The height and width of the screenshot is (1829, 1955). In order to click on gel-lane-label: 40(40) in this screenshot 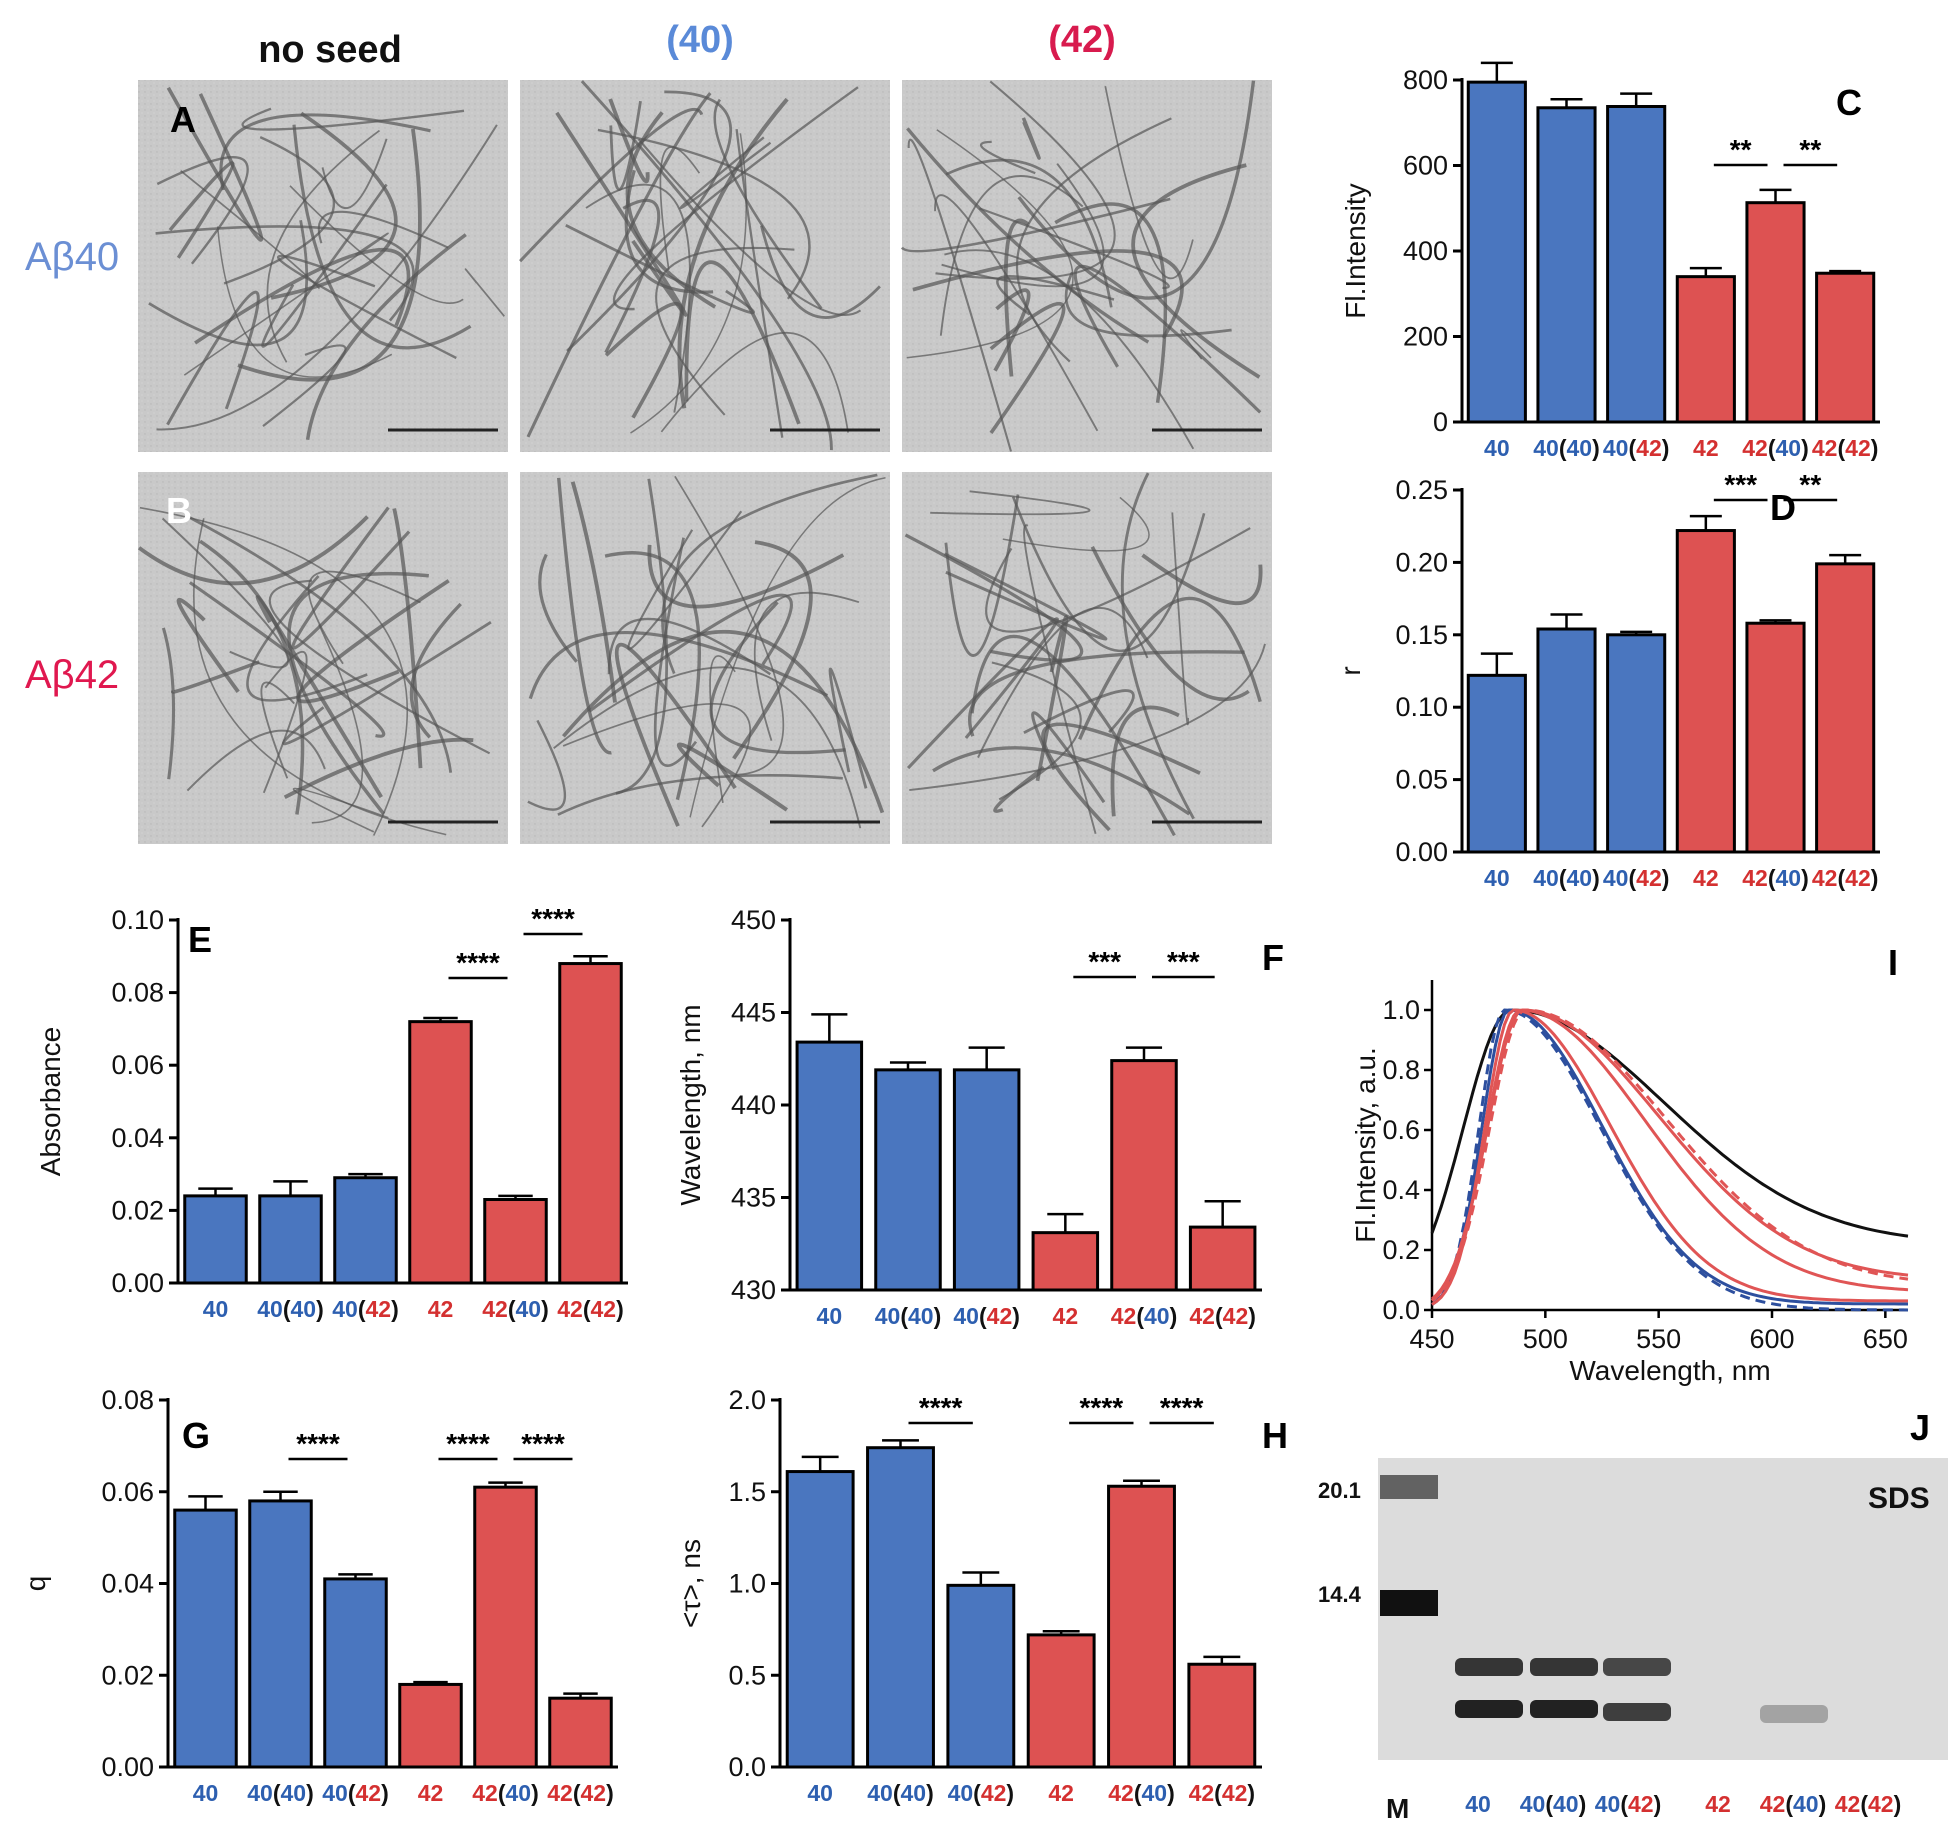, I will do `click(1553, 1804)`.